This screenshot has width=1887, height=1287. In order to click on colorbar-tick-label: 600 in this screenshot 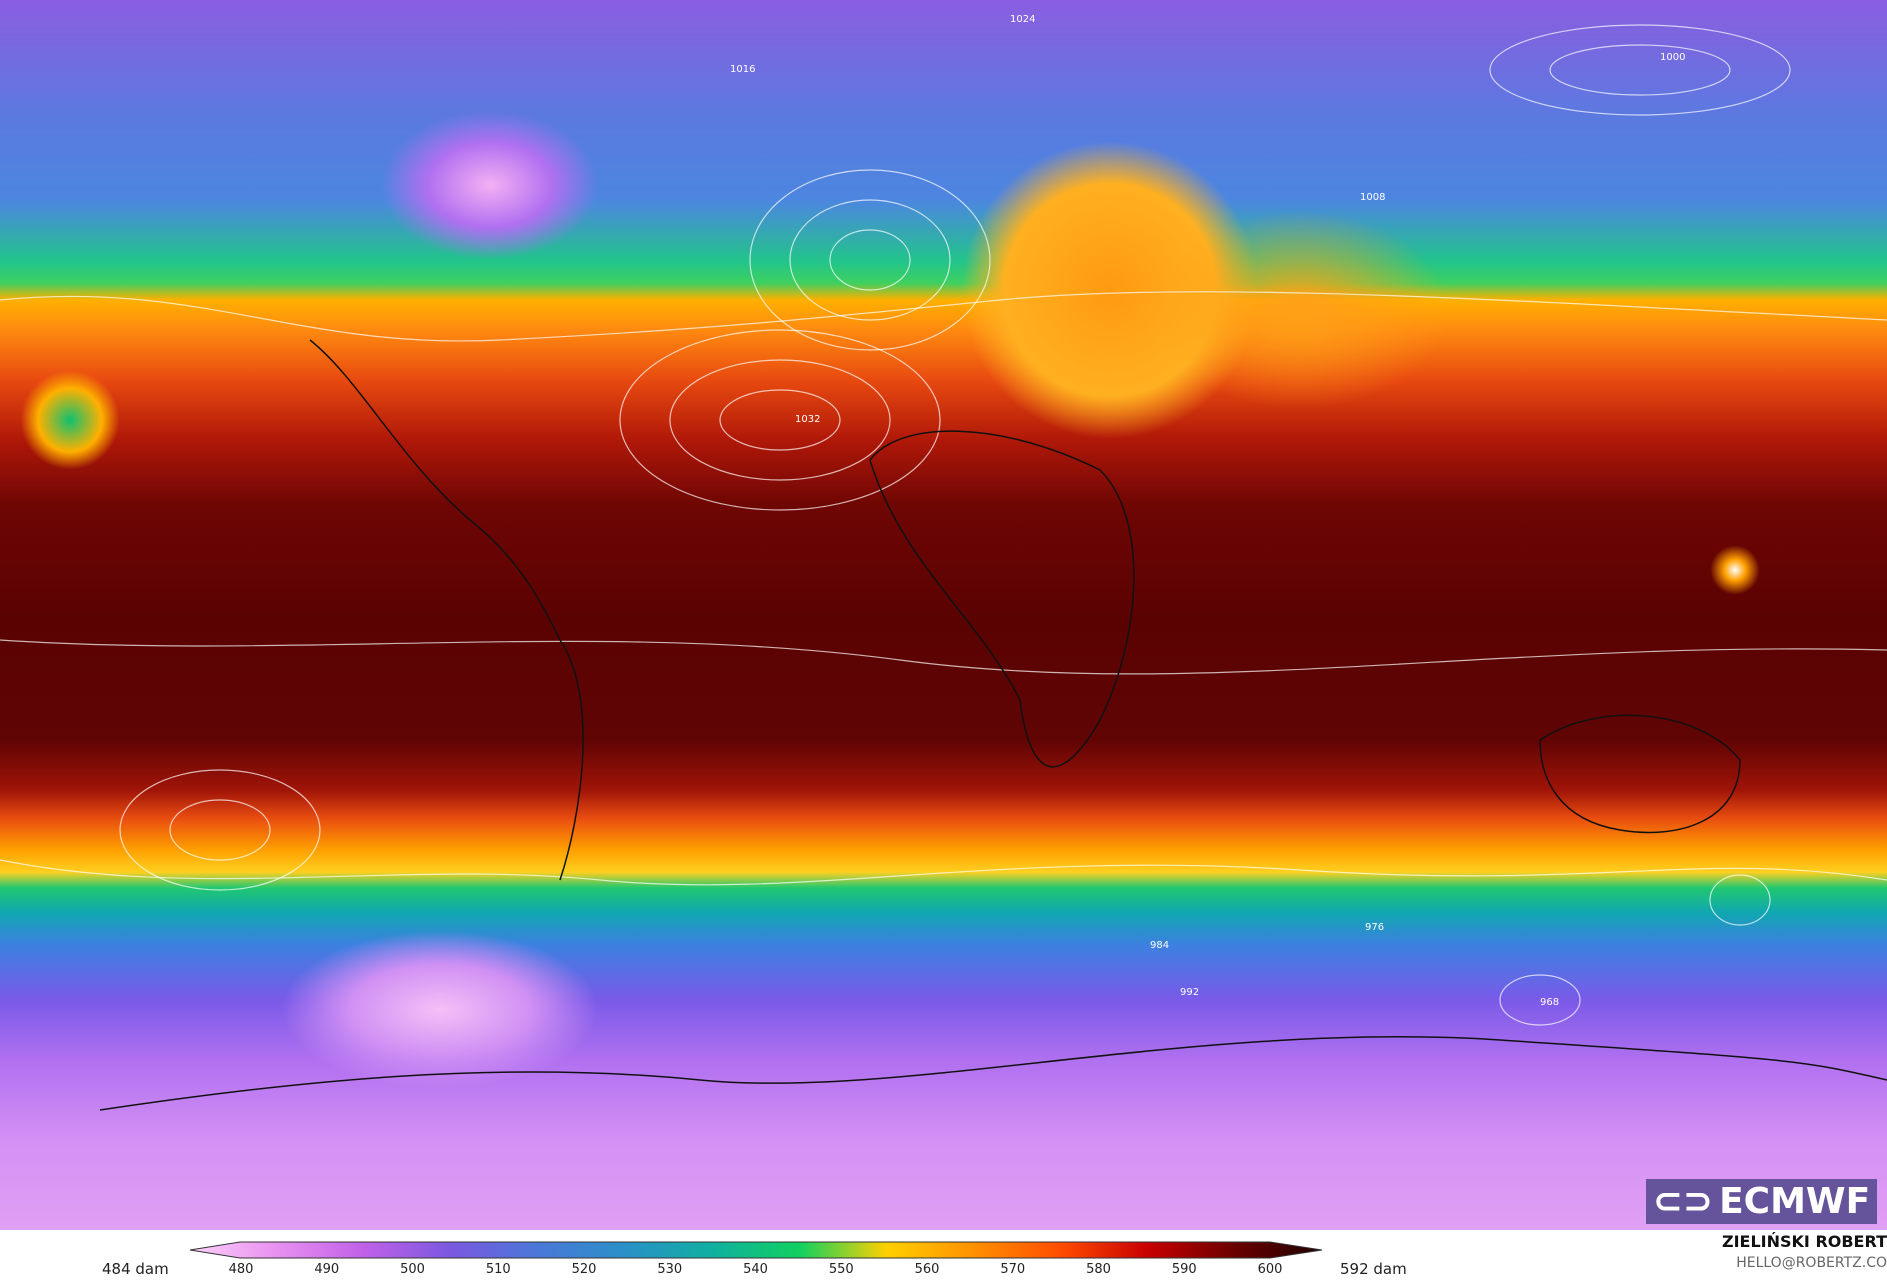, I will do `click(1270, 1269)`.